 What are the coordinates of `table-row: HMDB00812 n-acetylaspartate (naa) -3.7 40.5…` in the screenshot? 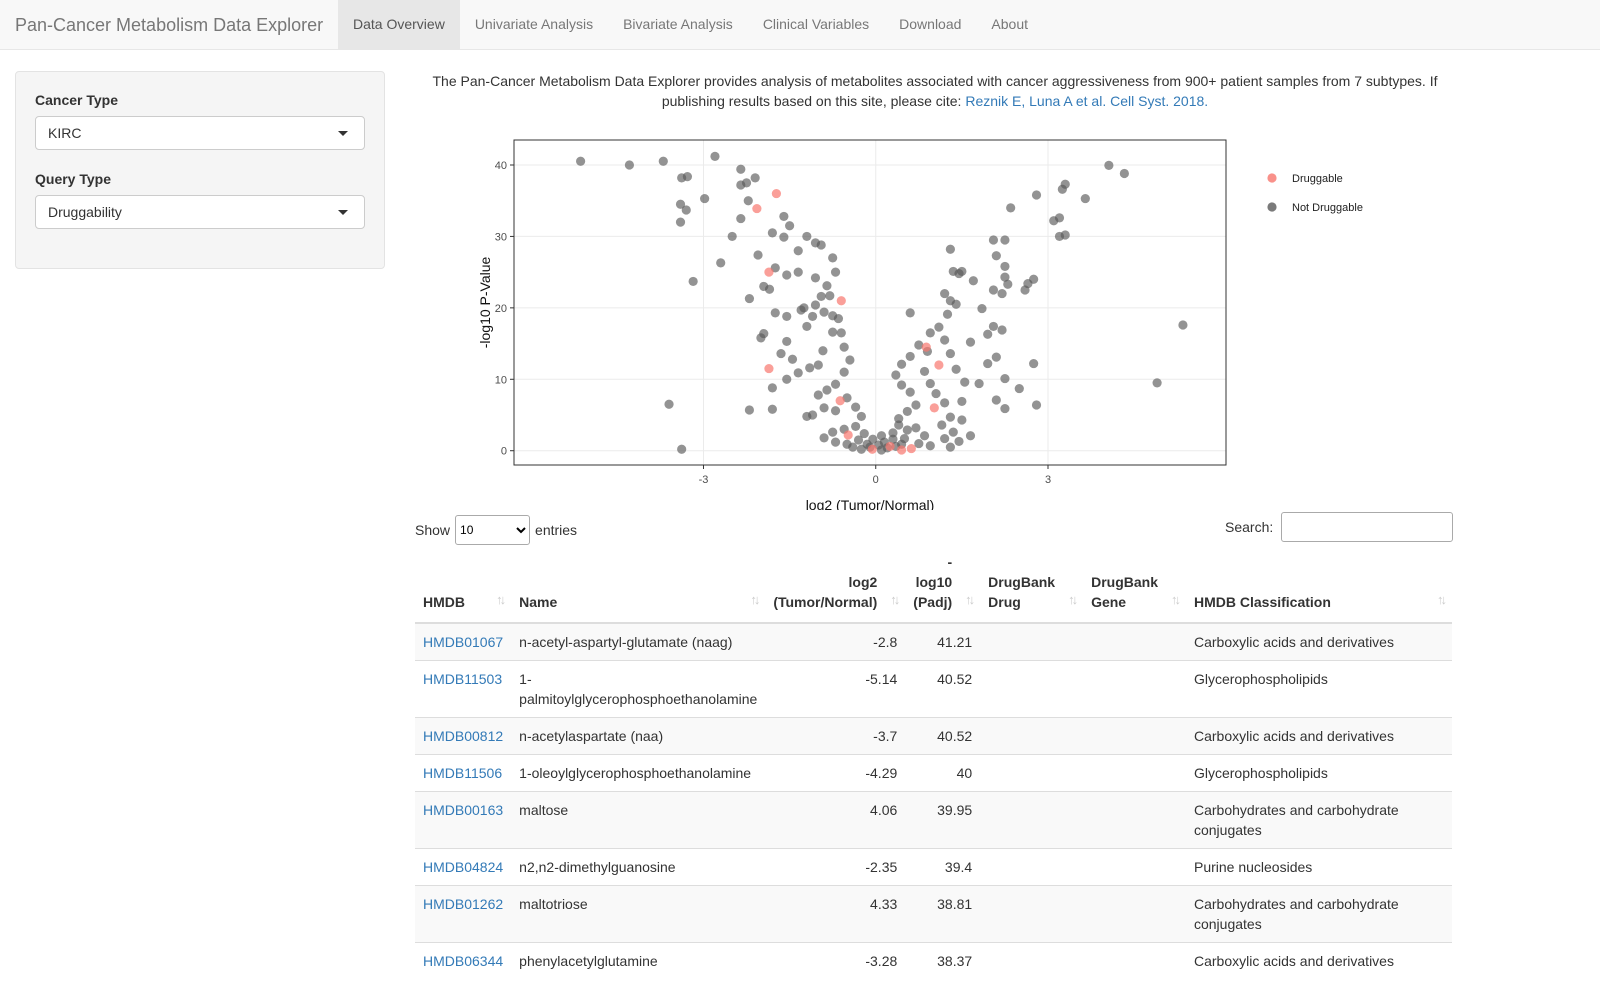 It's located at (933, 736).